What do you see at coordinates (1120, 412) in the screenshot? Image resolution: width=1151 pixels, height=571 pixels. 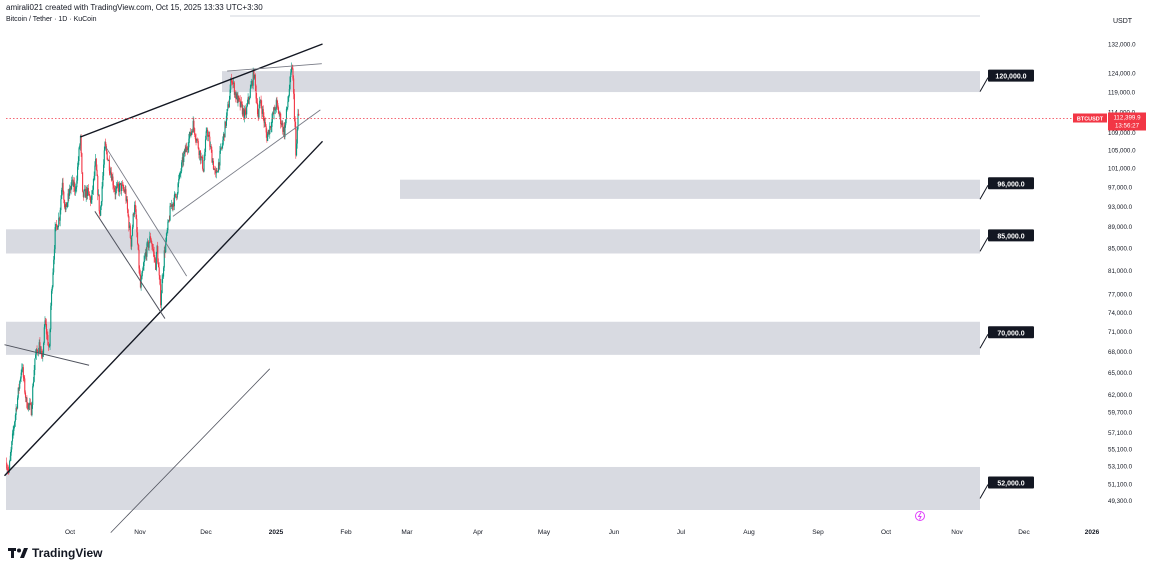 I see `y-tick-label: 59,700.0` at bounding box center [1120, 412].